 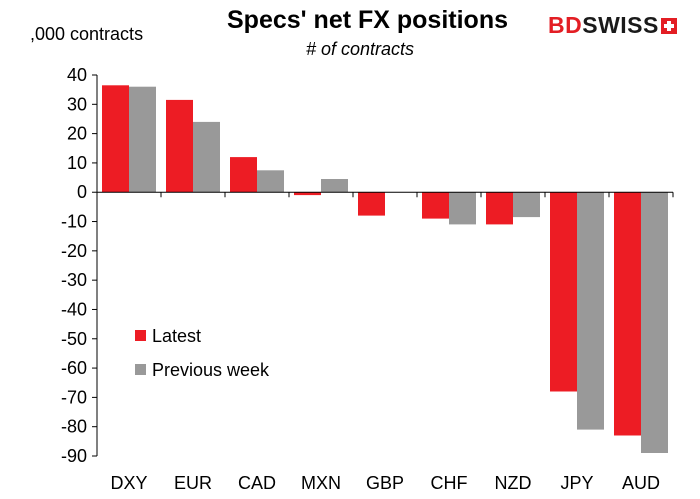 What do you see at coordinates (176, 336) in the screenshot?
I see `legend-label-latest: Latest` at bounding box center [176, 336].